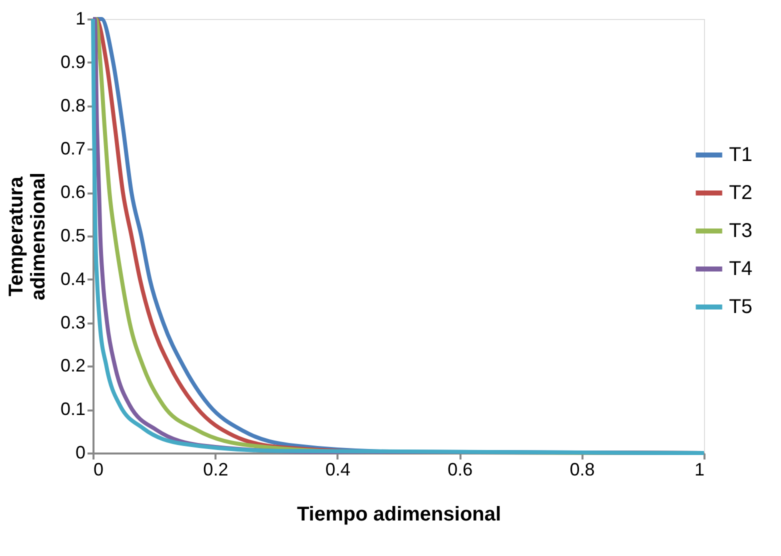  I want to click on x-tick-label: 0.4, so click(337, 470).